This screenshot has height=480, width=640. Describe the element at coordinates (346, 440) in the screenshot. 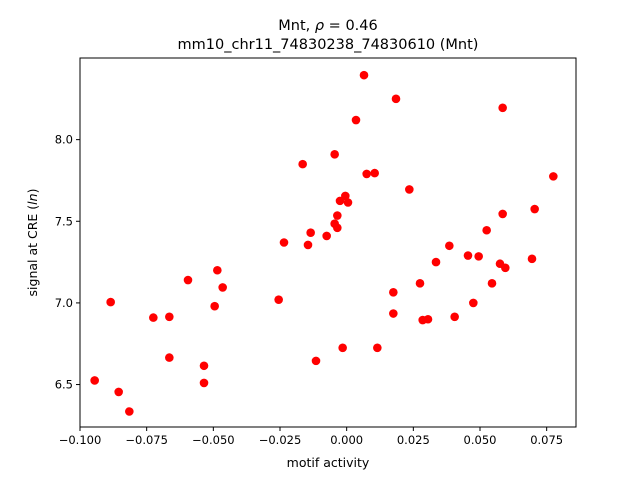

I see `x-tick-label: 0.000` at that location.